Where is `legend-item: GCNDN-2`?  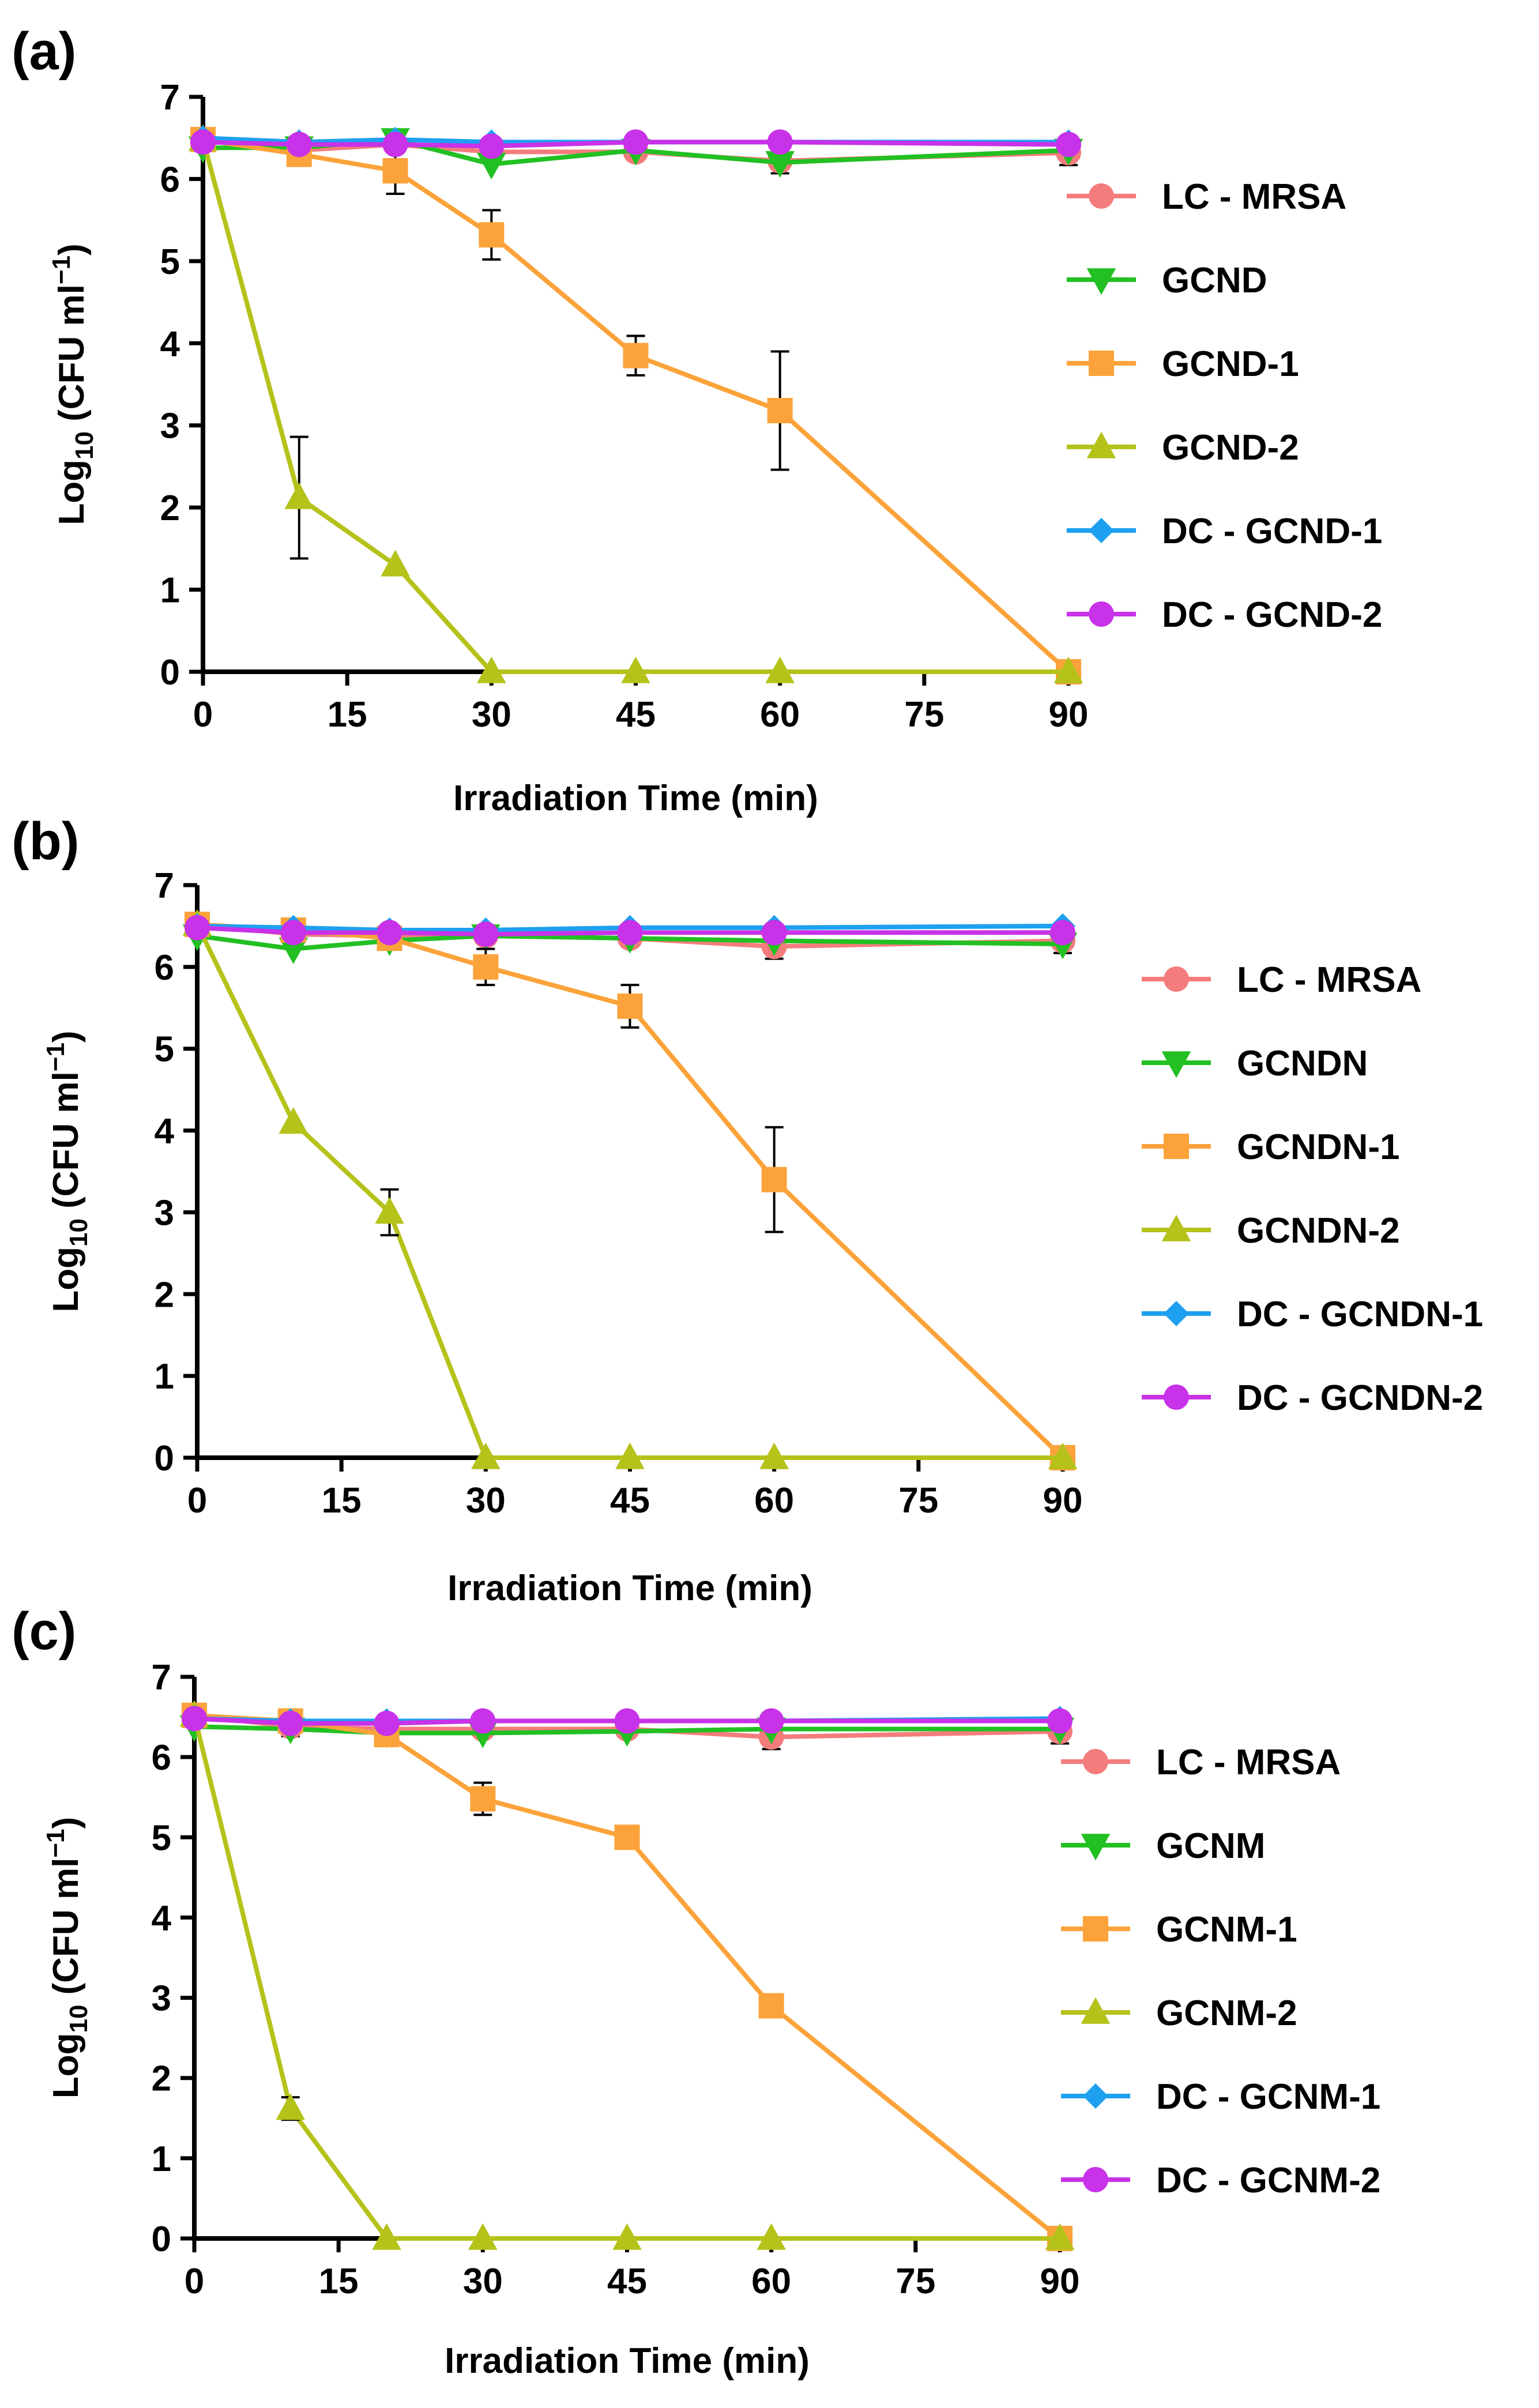
legend-item: GCNDN-2 is located at coordinates (1271, 1231).